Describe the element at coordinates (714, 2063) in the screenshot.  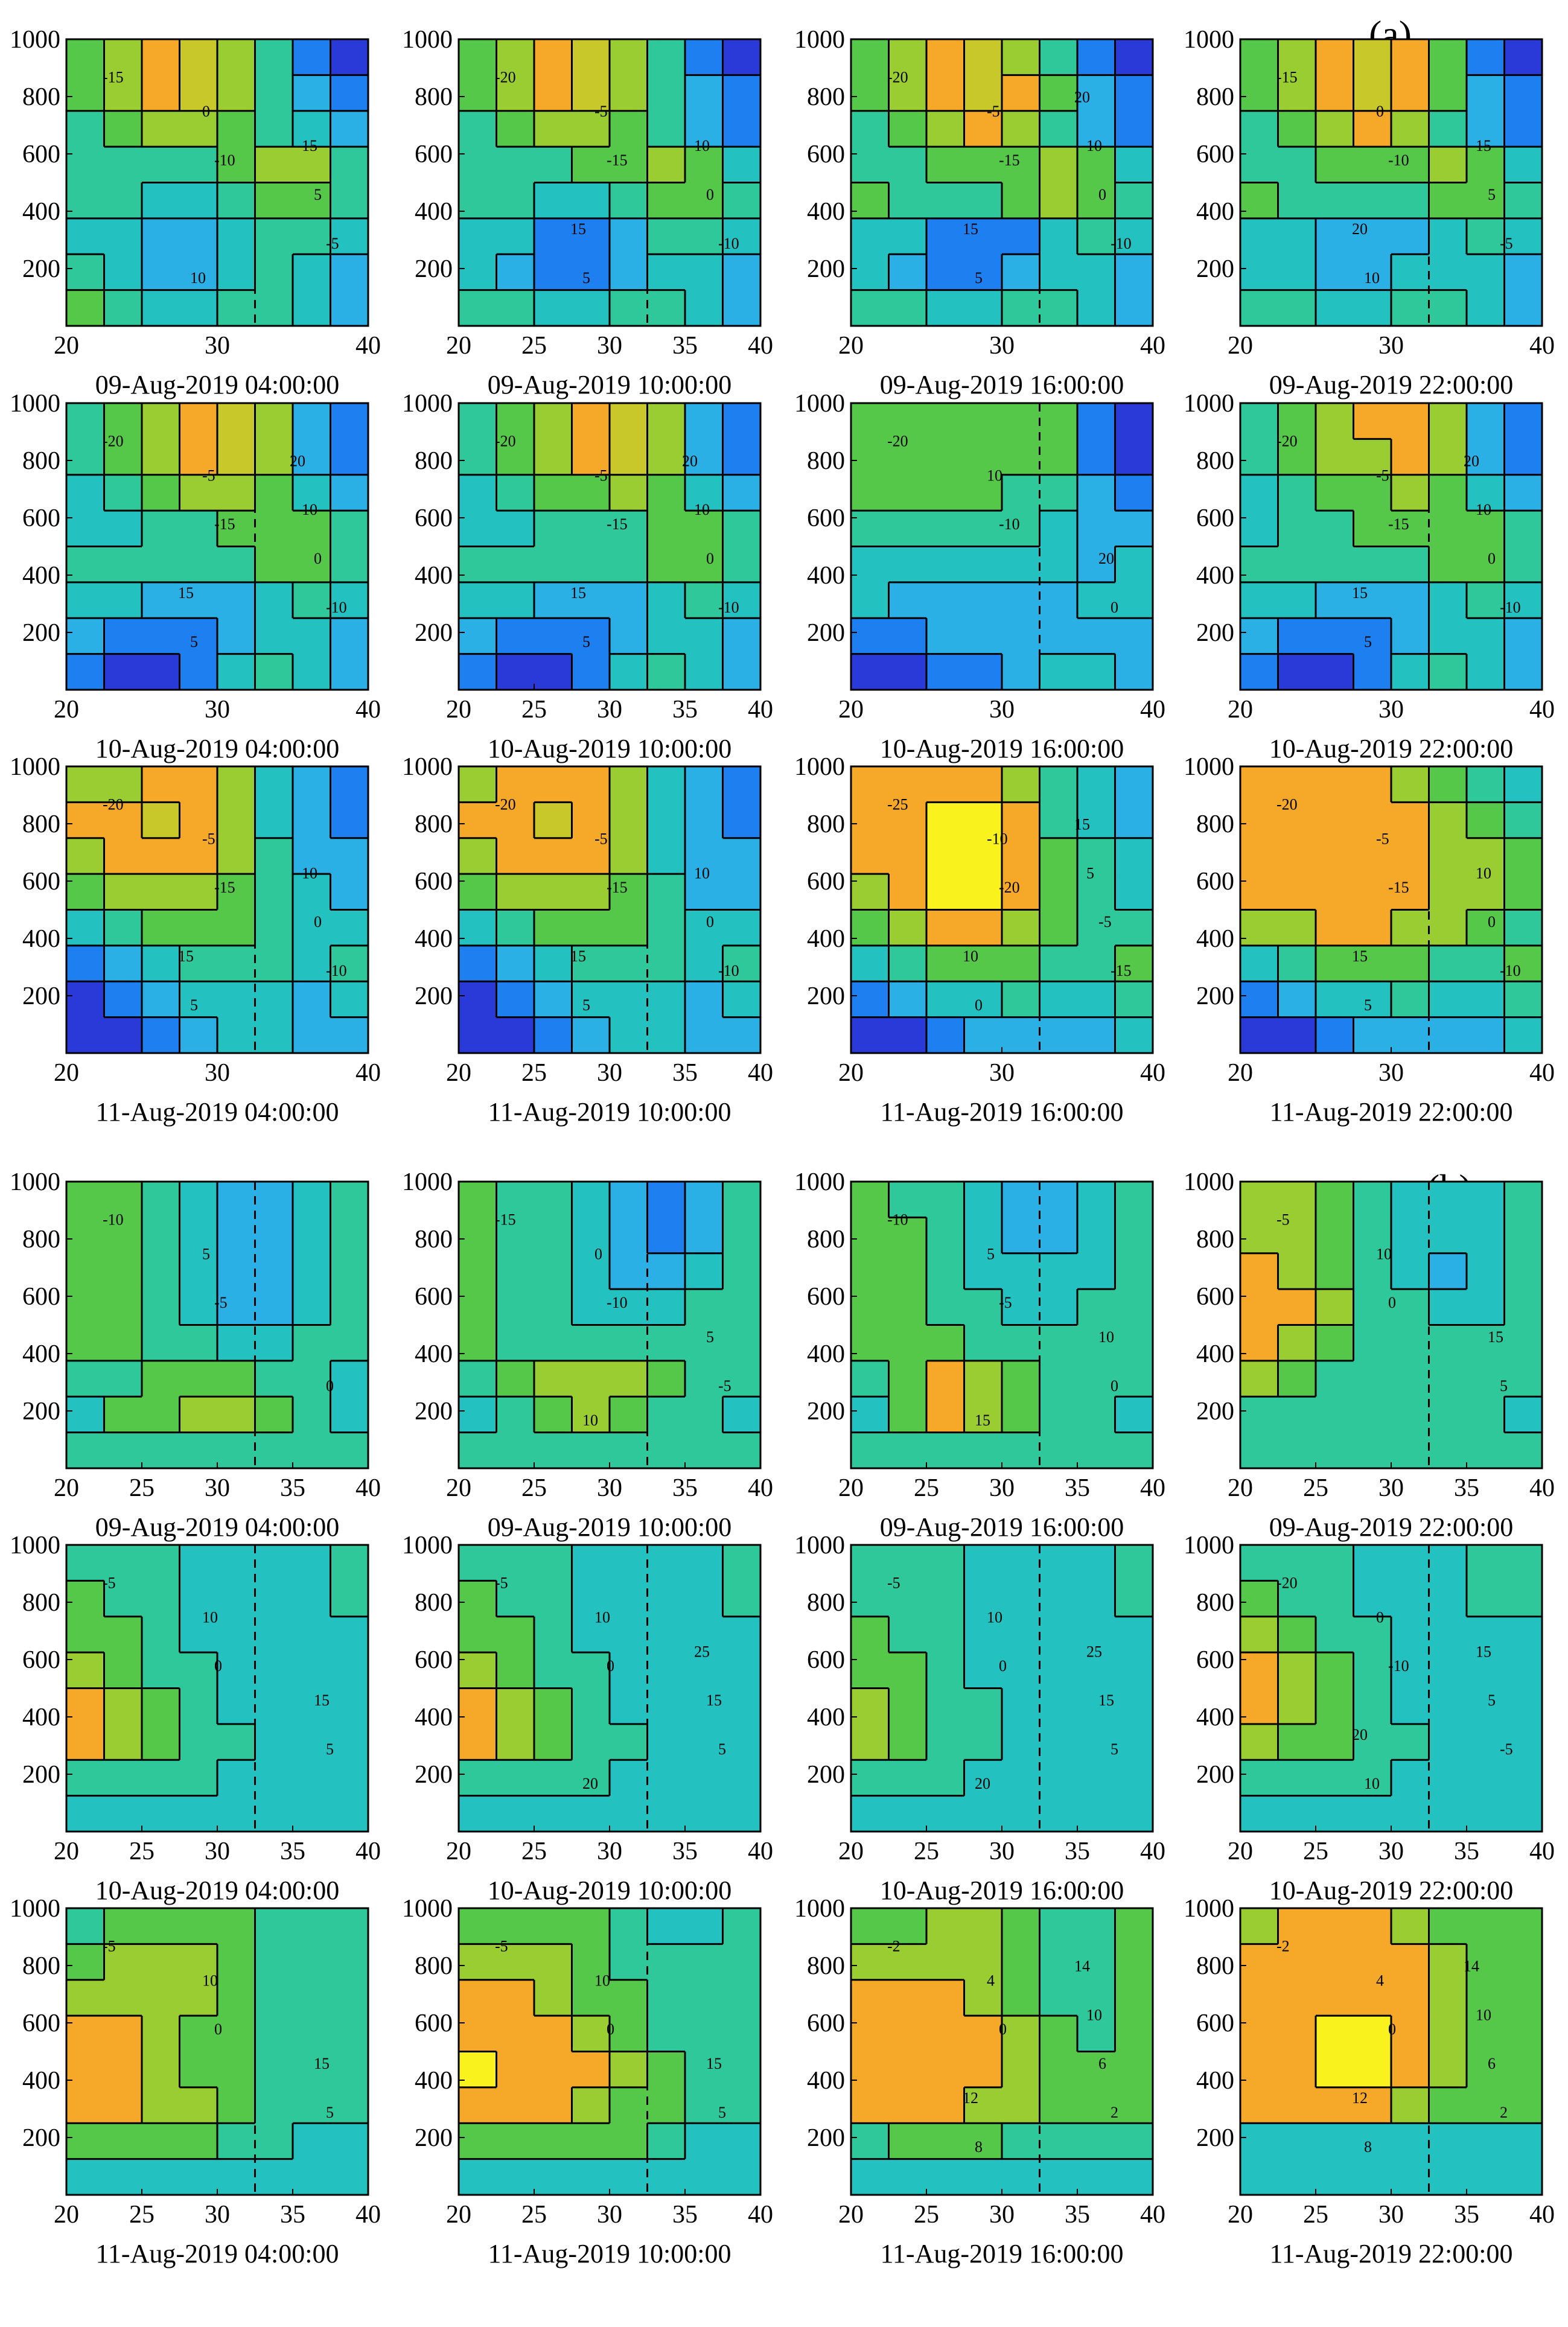
I see `contour-label: 15` at that location.